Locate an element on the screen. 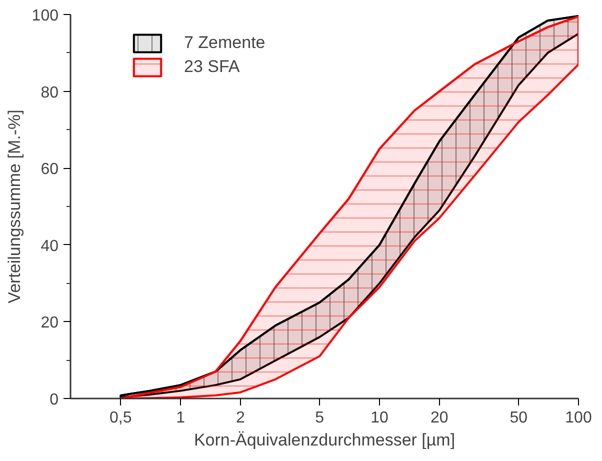  y-tick-label: 20 is located at coordinates (49, 323).